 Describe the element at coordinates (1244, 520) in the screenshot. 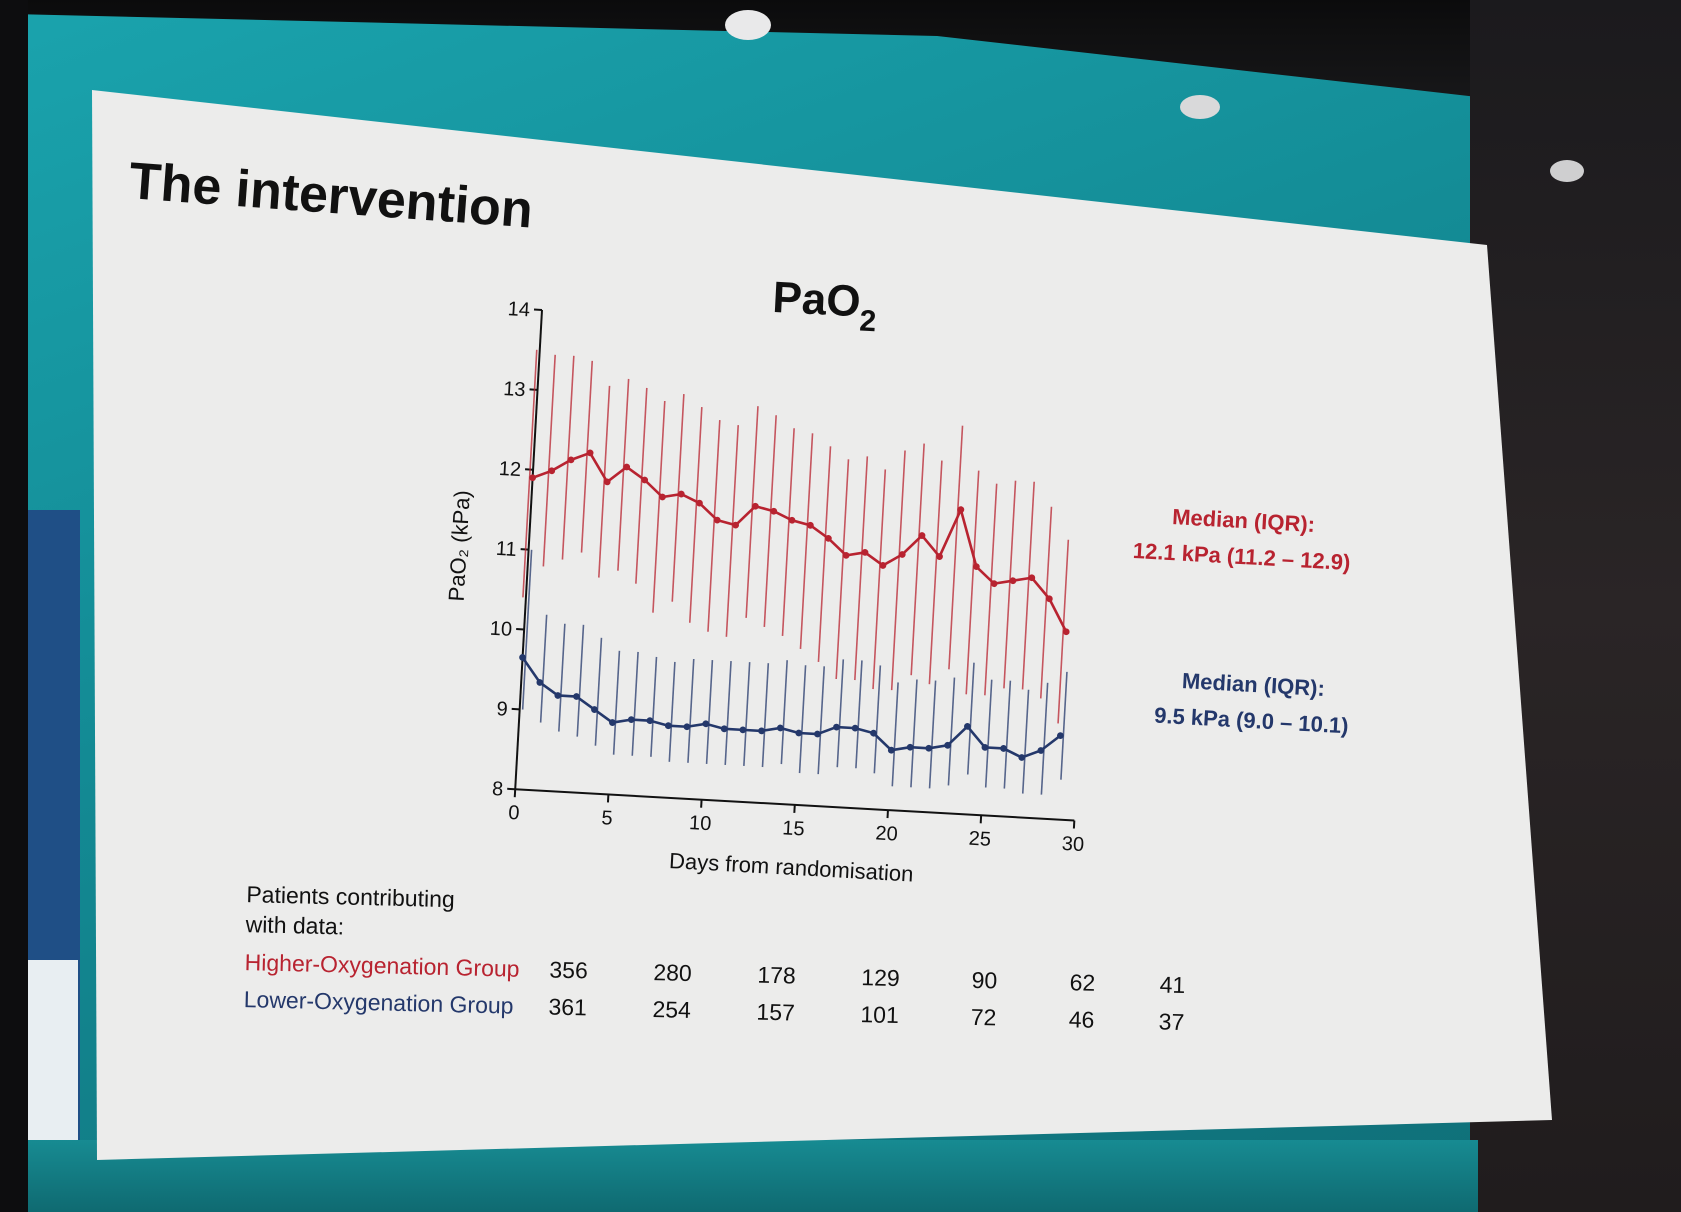

I see `higher-median-label: Median (IQR):` at that location.